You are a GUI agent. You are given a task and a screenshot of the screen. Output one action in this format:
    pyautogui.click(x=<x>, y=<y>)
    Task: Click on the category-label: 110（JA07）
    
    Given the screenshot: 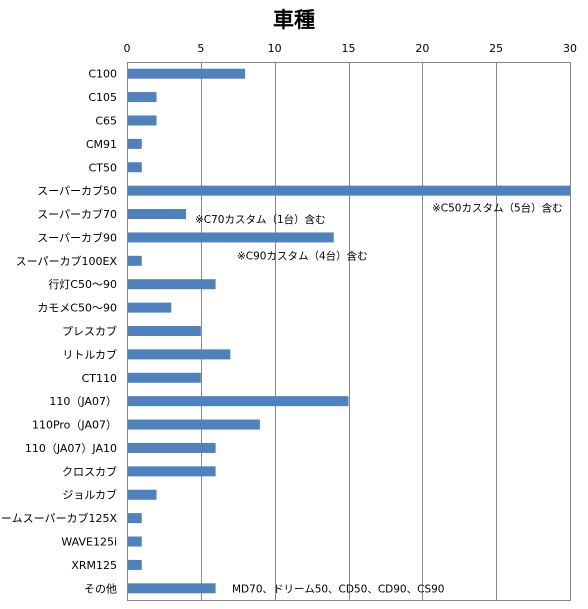 What is the action you would take?
    pyautogui.click(x=83, y=401)
    